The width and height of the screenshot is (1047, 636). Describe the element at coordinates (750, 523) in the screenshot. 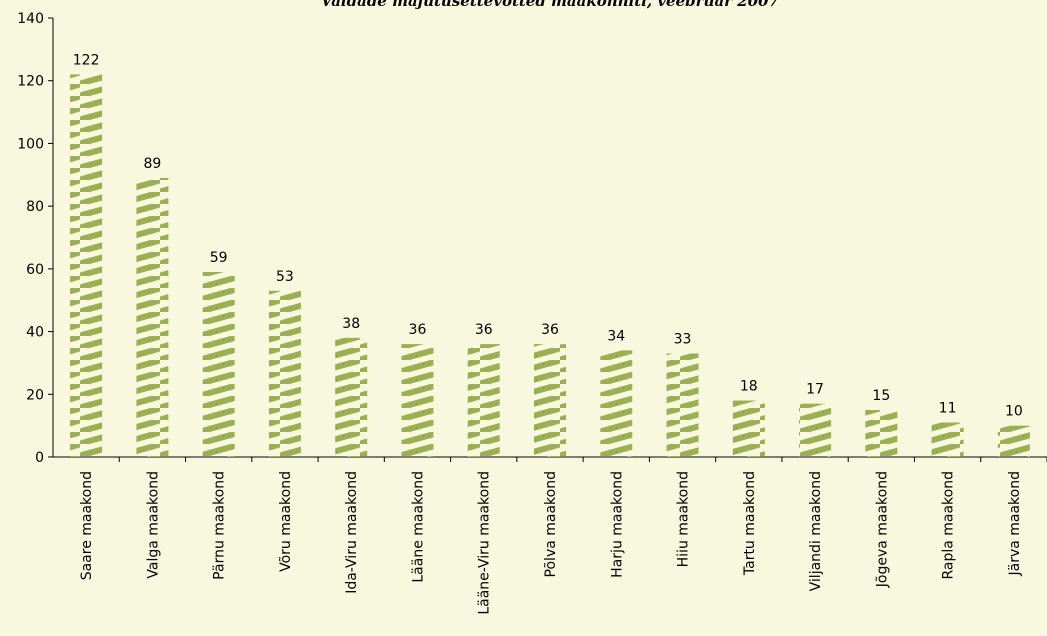

I see `x-tick-label: Tartu maakond` at that location.